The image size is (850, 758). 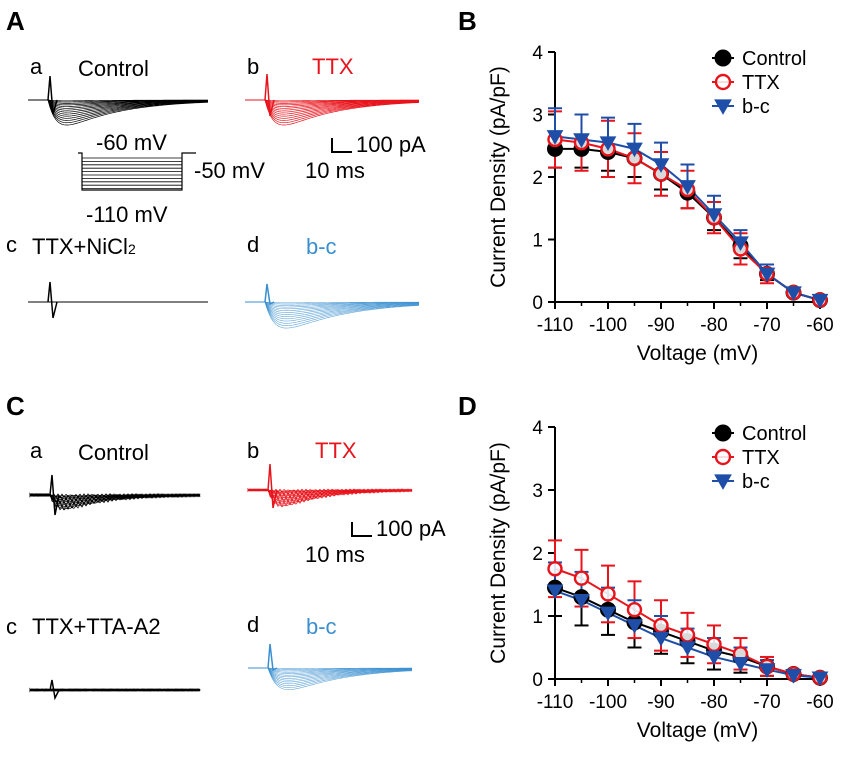 What do you see at coordinates (537, 554) in the screenshot?
I see `y-tick-label: 2` at bounding box center [537, 554].